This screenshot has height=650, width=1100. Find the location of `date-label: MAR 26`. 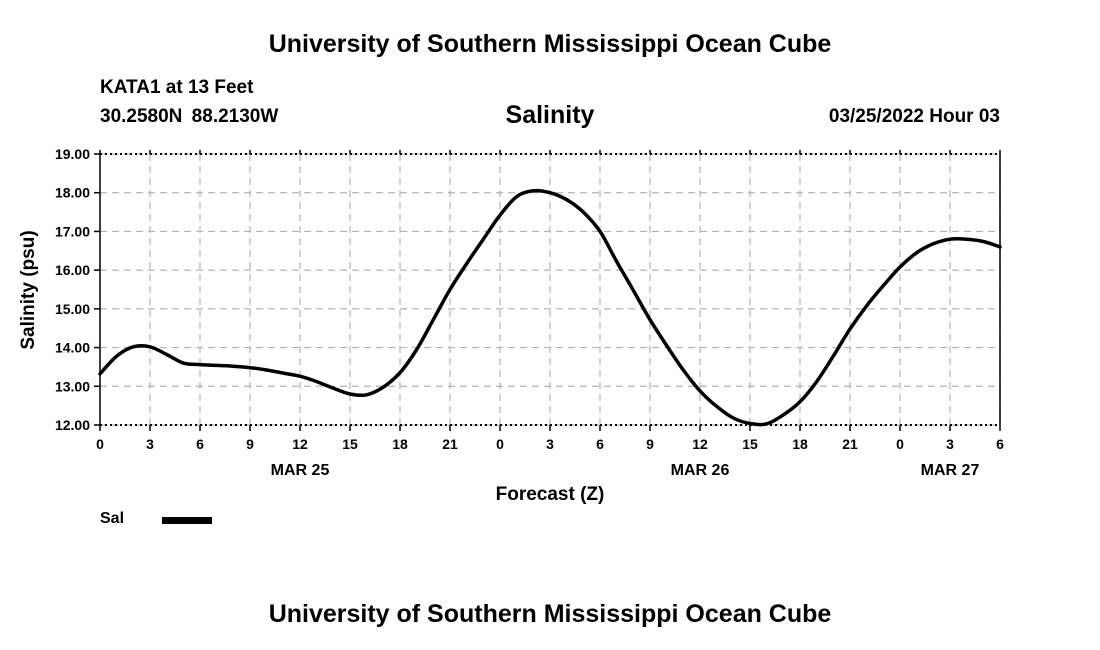

date-label: MAR 26 is located at coordinates (700, 470).